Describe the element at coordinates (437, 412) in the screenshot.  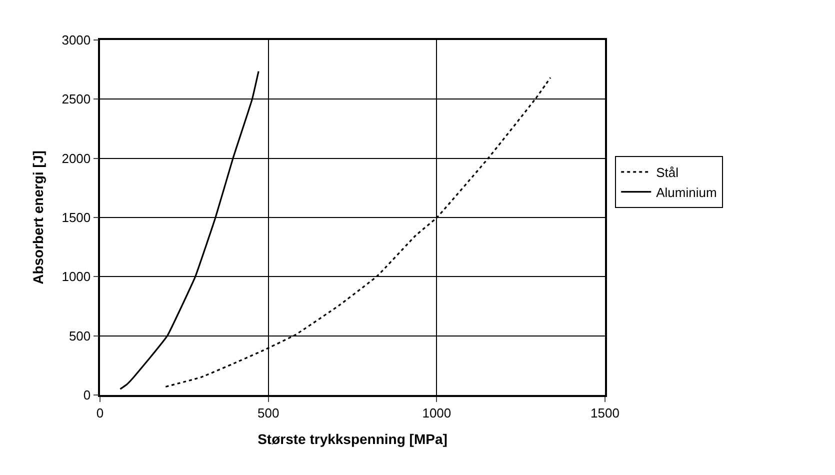
I see `x-tick-label: 1000` at that location.